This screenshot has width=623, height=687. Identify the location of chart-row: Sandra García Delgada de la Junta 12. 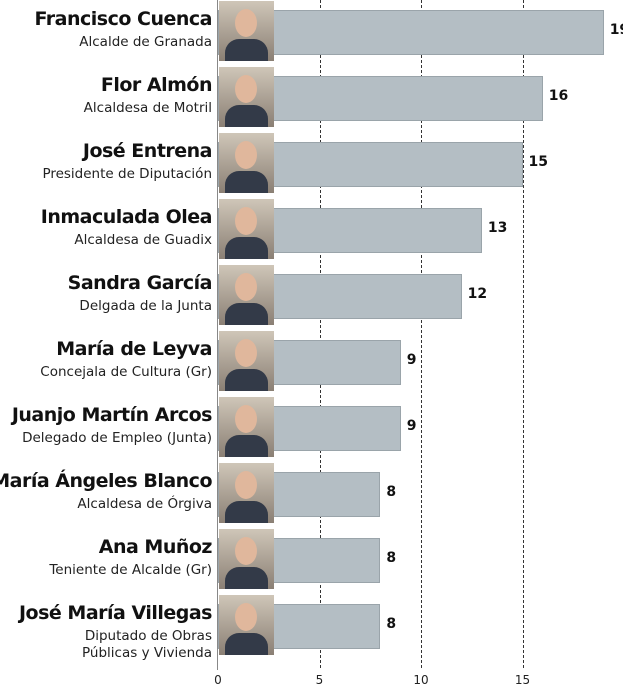
(311, 297).